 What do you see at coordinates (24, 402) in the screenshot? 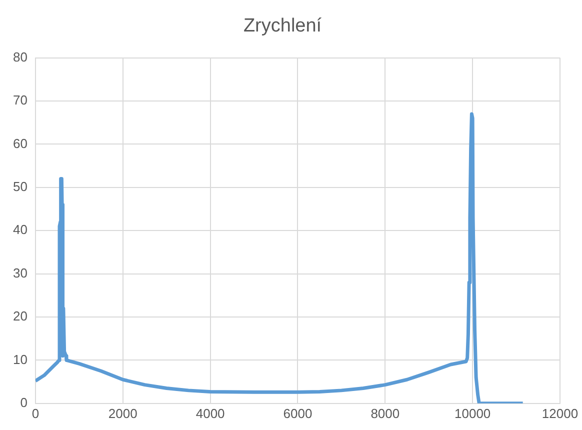
I see `y-tick-label: 0` at bounding box center [24, 402].